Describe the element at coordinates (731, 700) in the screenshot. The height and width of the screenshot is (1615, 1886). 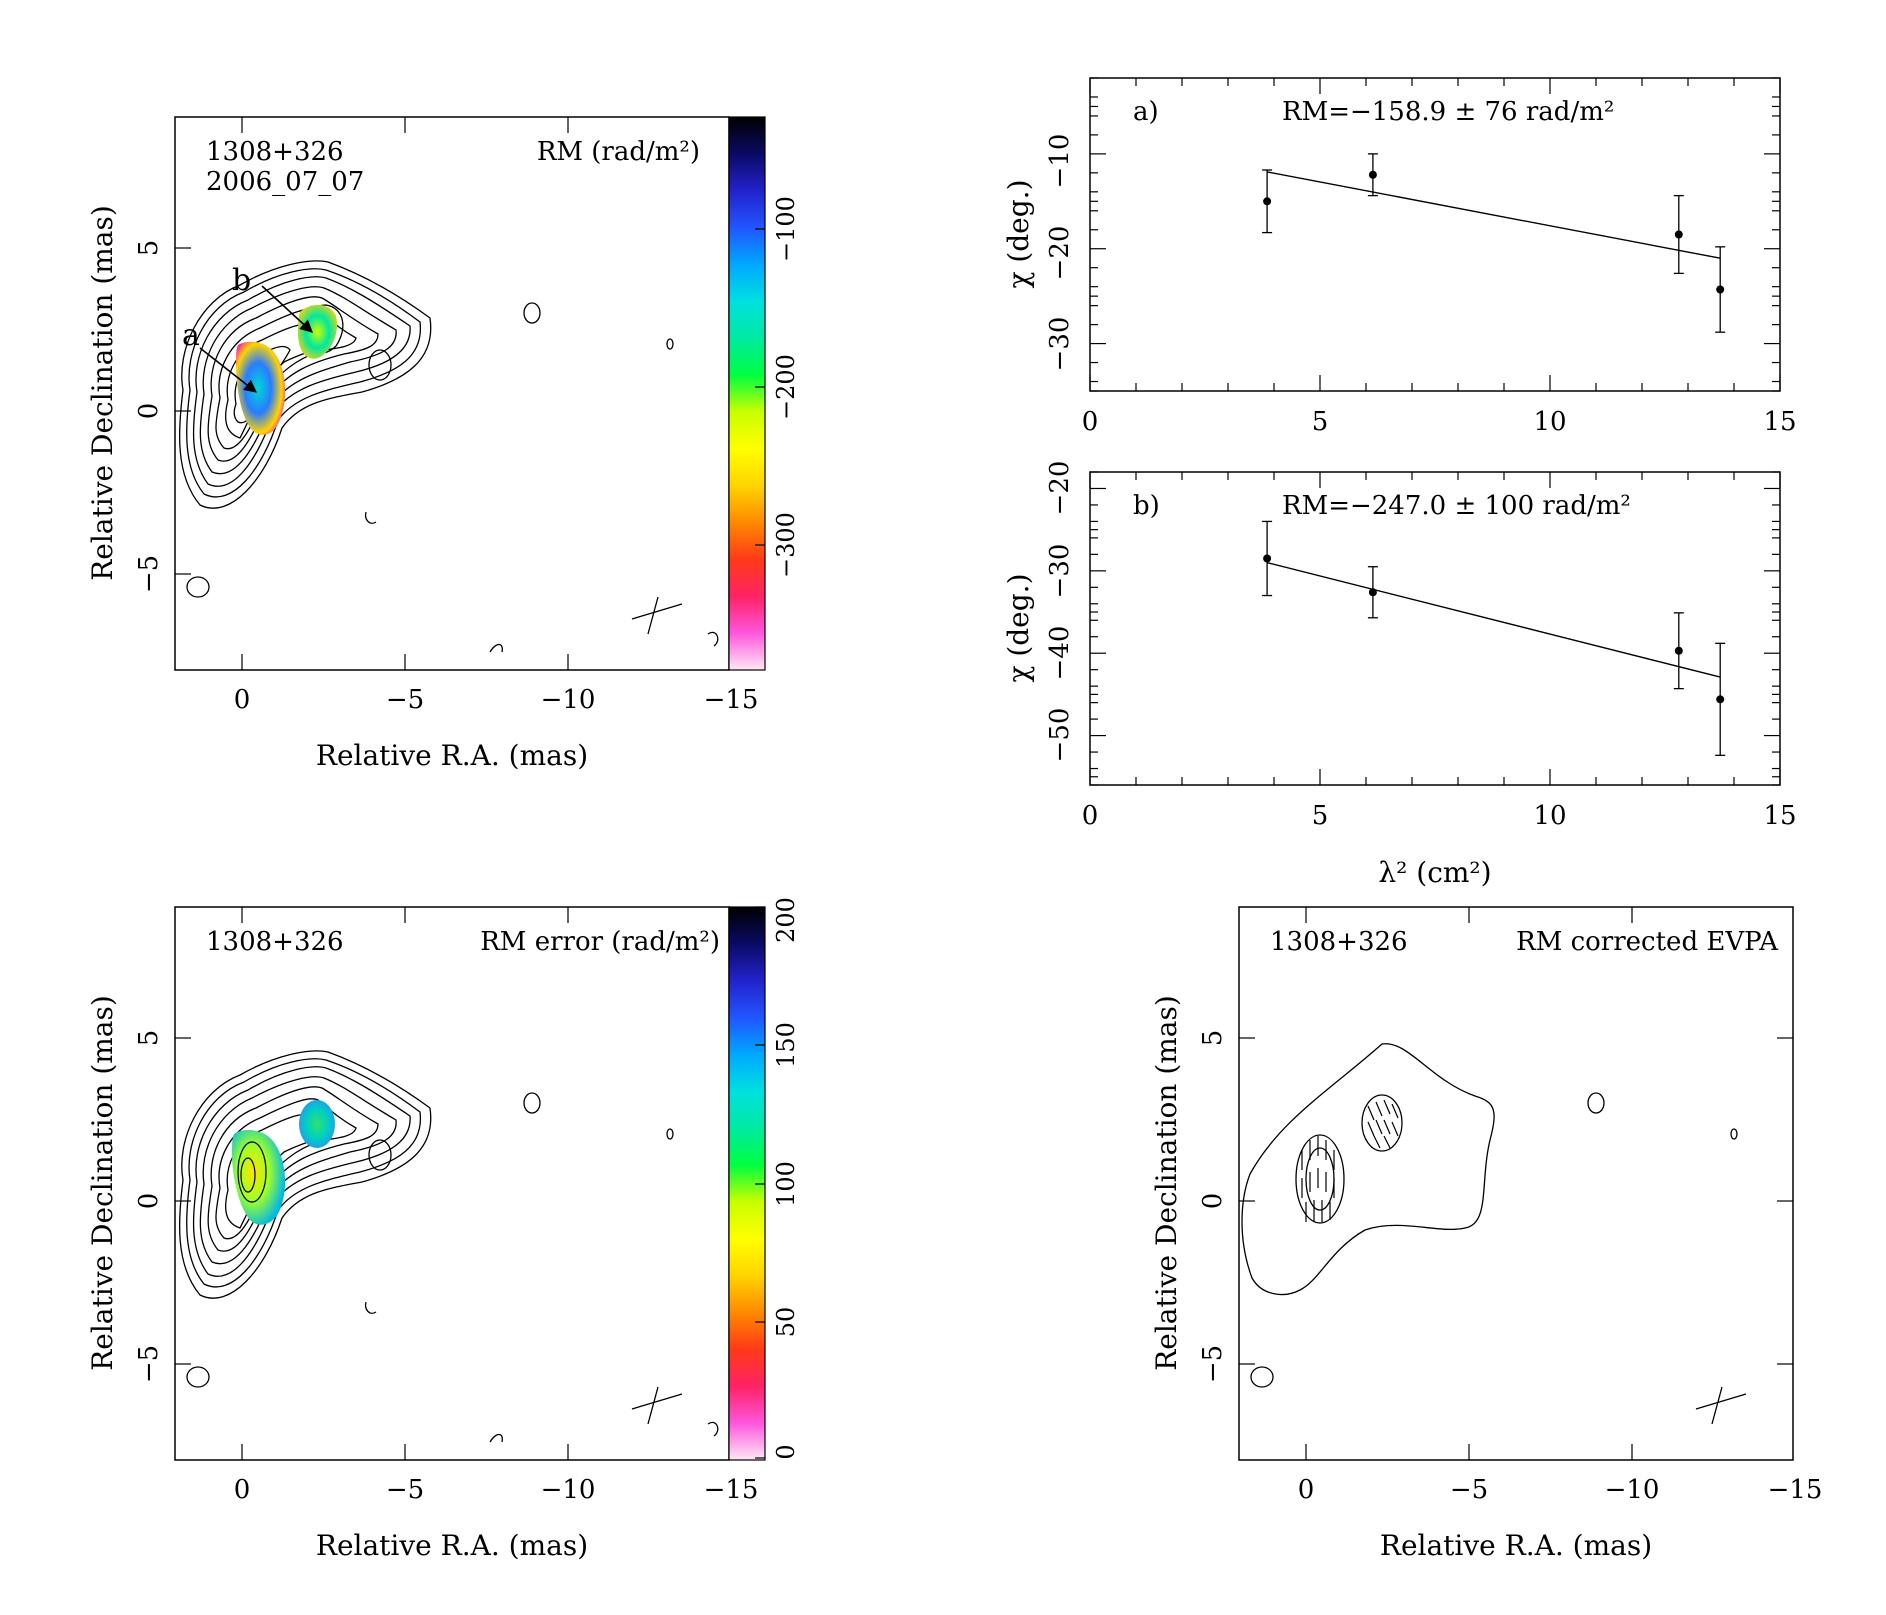
I see `rm-map-xtick-3: −15` at that location.